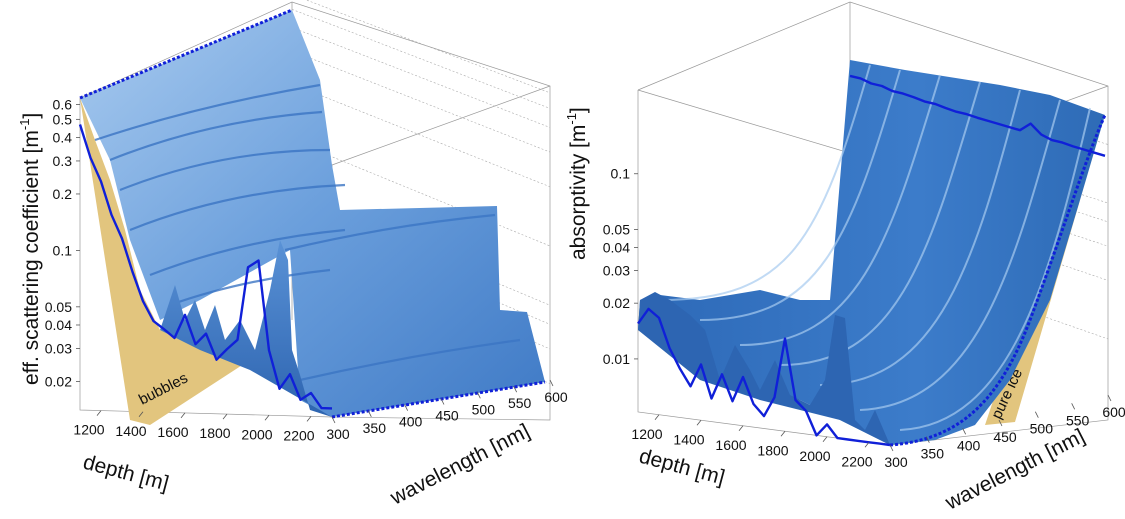 The image size is (1125, 519). I want to click on edge-top-dotted, so click(186, 54).